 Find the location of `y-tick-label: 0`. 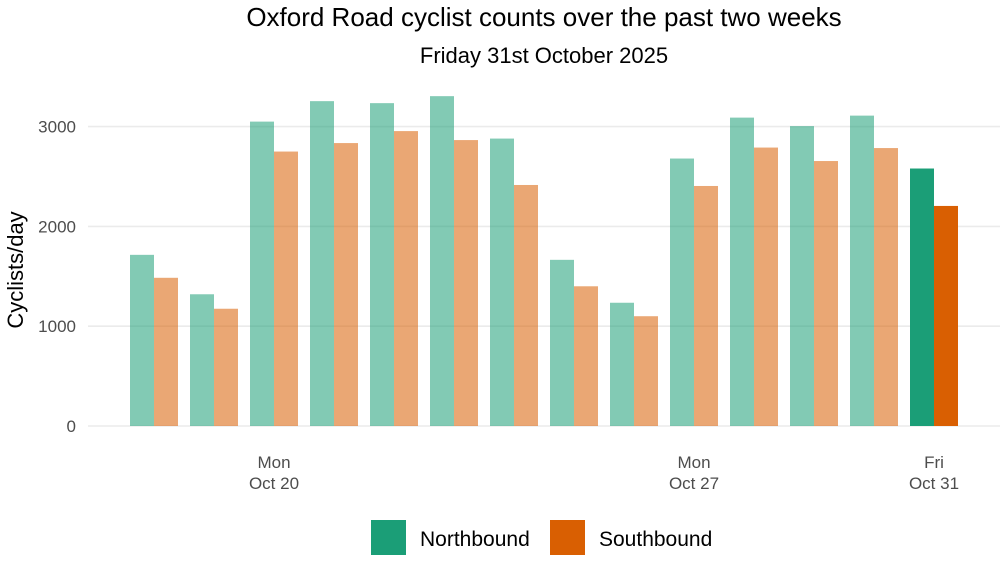

y-tick-label: 0 is located at coordinates (71, 426).